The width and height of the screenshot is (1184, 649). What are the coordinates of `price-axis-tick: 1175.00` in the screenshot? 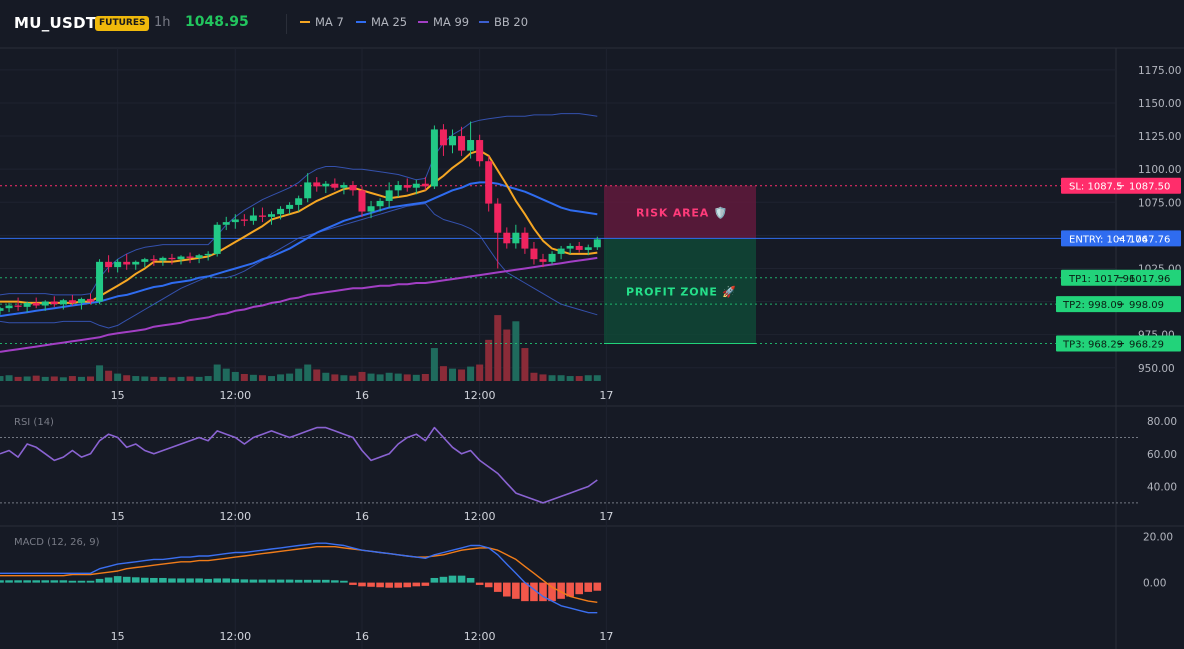 It's located at (1159, 71).